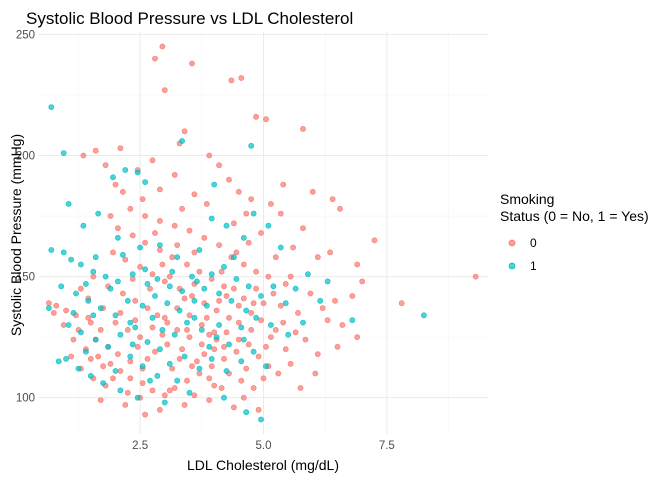 Image resolution: width=672 pixels, height=480 pixels. I want to click on x-tick-label: 7.5, so click(387, 446).